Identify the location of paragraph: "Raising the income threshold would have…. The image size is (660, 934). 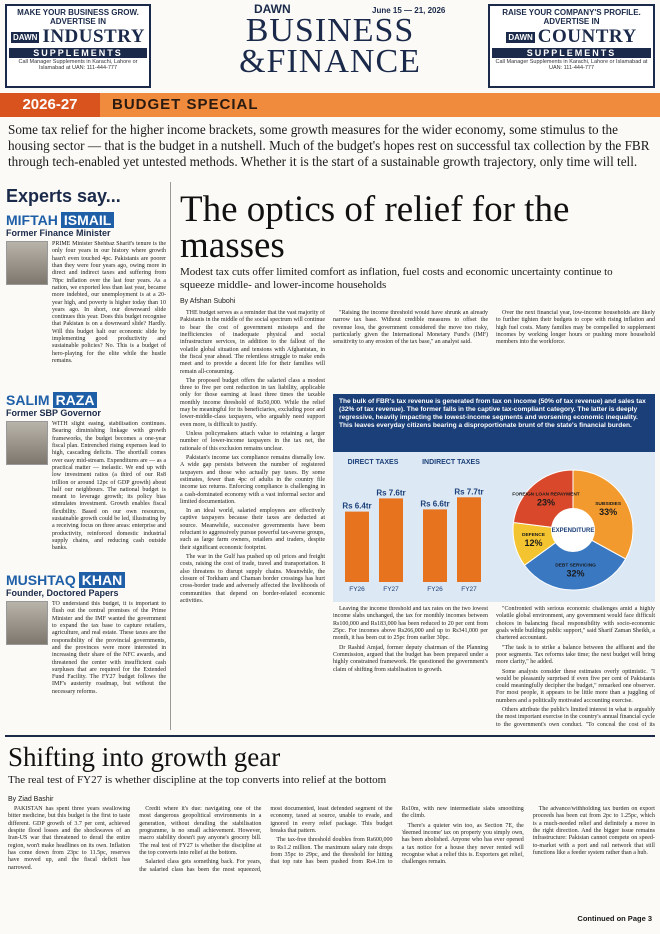
(410, 328).